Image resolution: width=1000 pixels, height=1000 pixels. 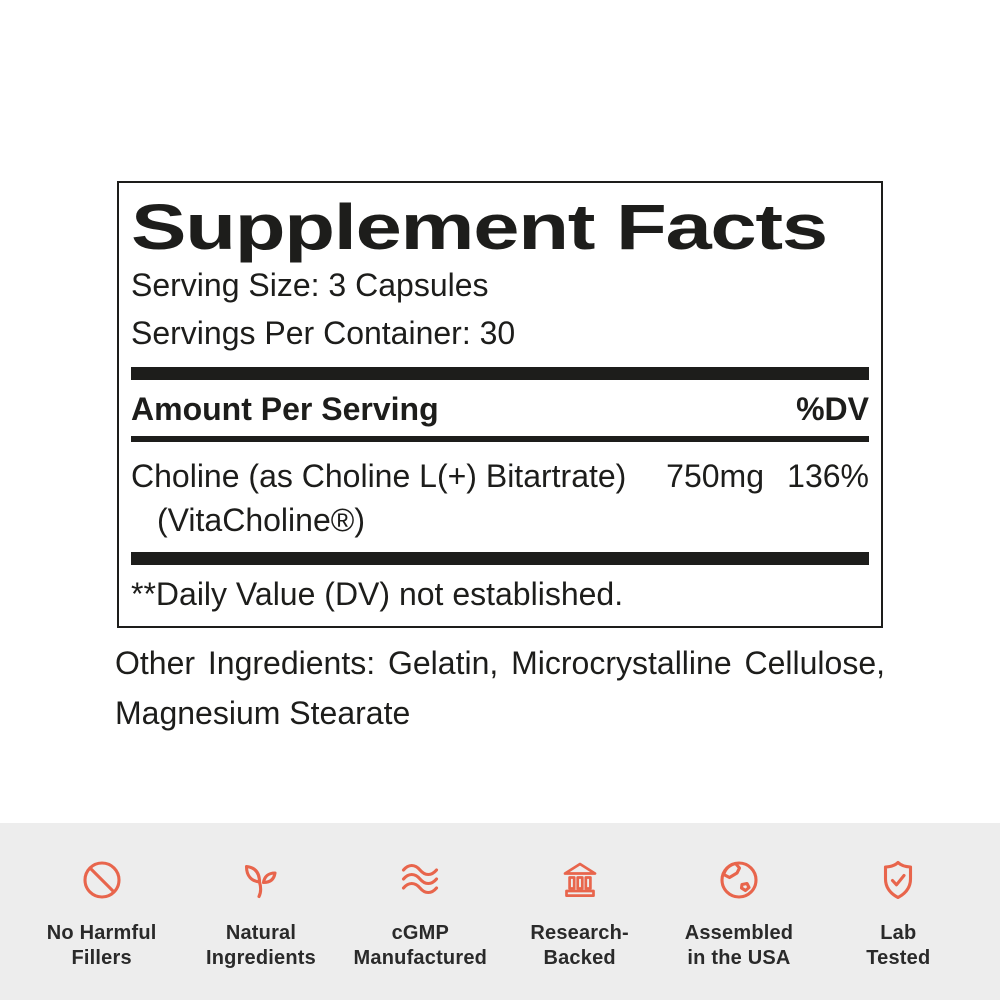 What do you see at coordinates (500, 373) in the screenshot?
I see `divider-thick-top` at bounding box center [500, 373].